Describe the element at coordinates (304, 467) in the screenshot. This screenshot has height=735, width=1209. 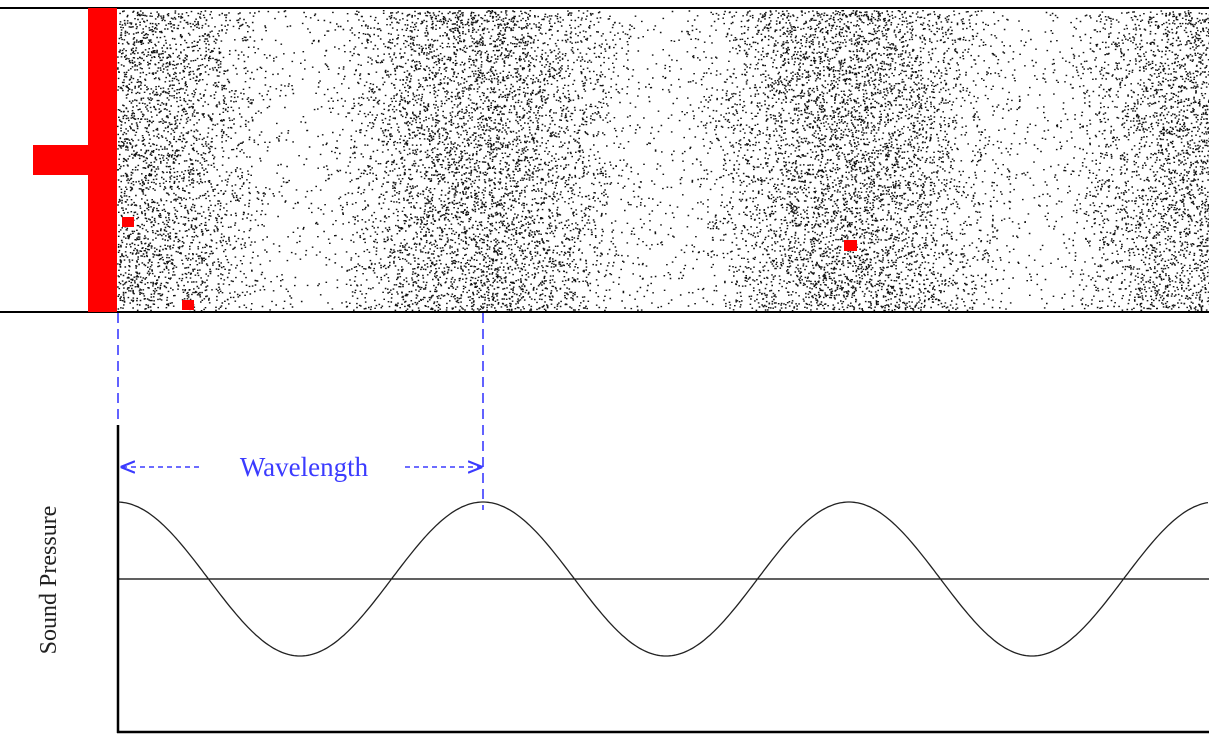
I see `wavelength-label: Wavelength` at that location.